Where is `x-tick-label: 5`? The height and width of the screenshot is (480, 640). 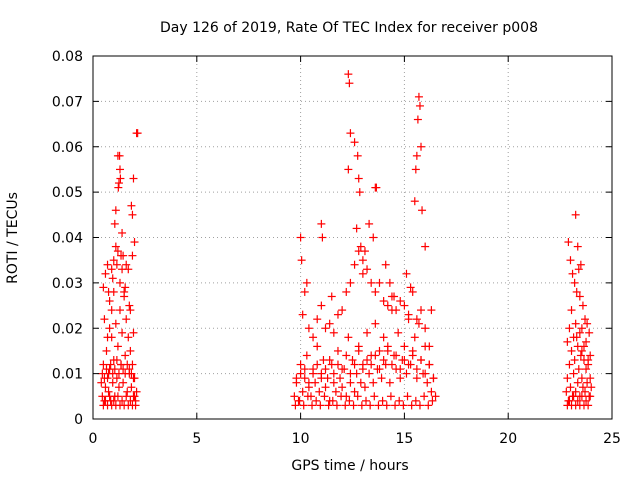
x-tick-label: 5 is located at coordinates (196, 439).